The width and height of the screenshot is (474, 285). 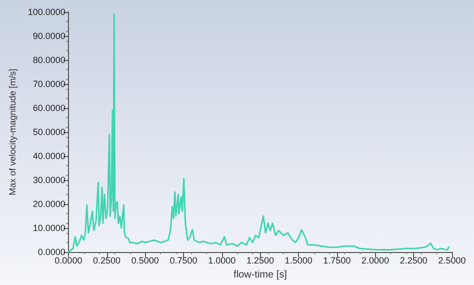 What do you see at coordinates (49, 228) in the screenshot?
I see `y-tick-label: 10.0000` at bounding box center [49, 228].